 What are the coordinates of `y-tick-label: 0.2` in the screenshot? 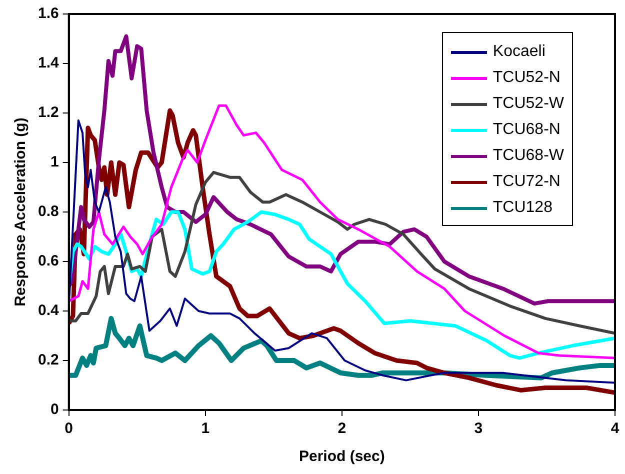 It's located at (48, 360).